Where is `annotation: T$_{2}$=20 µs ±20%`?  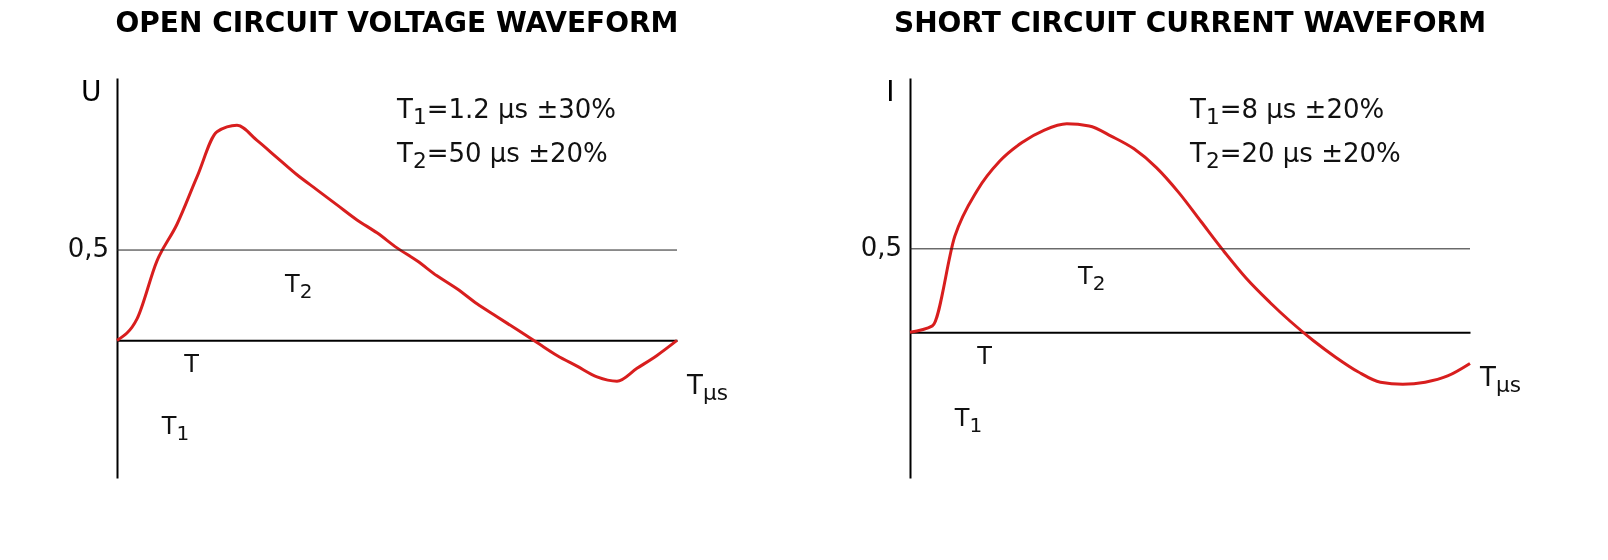
annotation: T$_{2}$=20 µs ±20% is located at coordinates (1295, 156).